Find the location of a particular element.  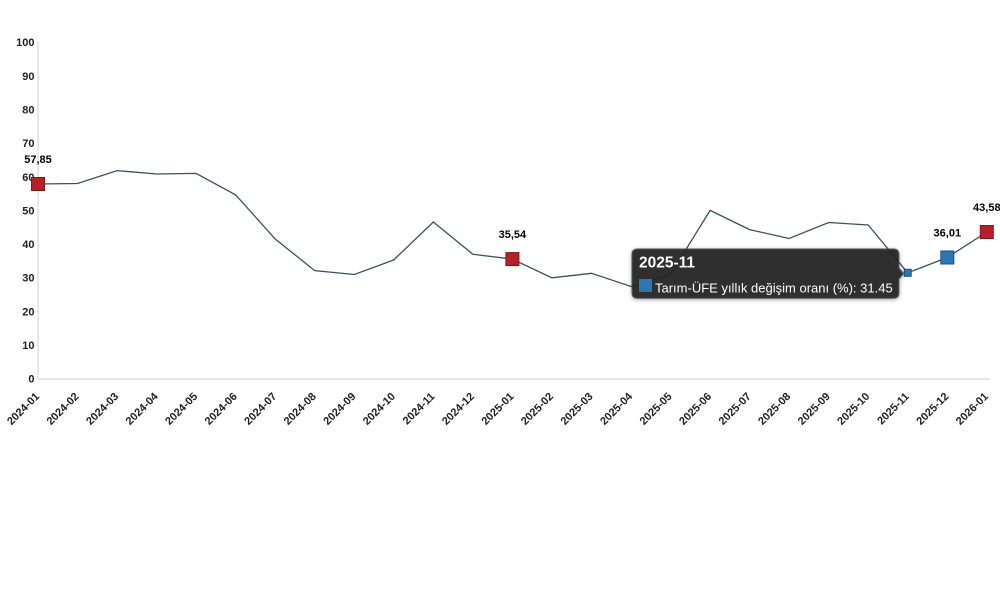

svg-text: 90 is located at coordinates (28, 77).